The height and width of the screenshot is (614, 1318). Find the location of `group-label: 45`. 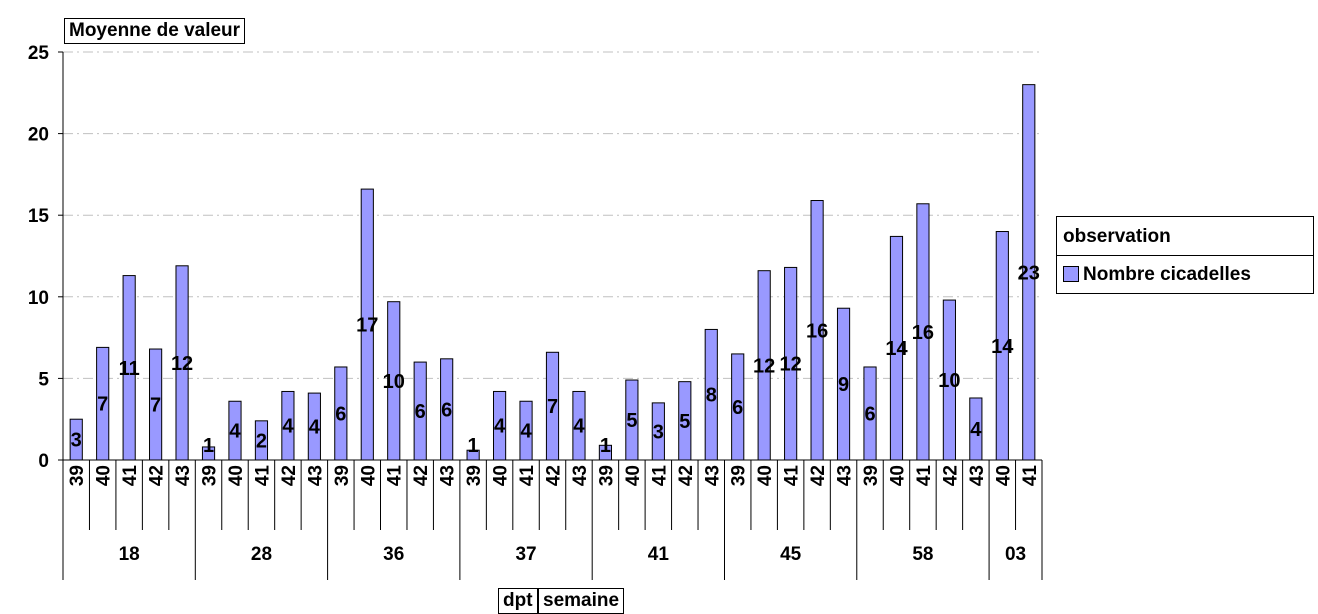

group-label: 45 is located at coordinates (791, 554).